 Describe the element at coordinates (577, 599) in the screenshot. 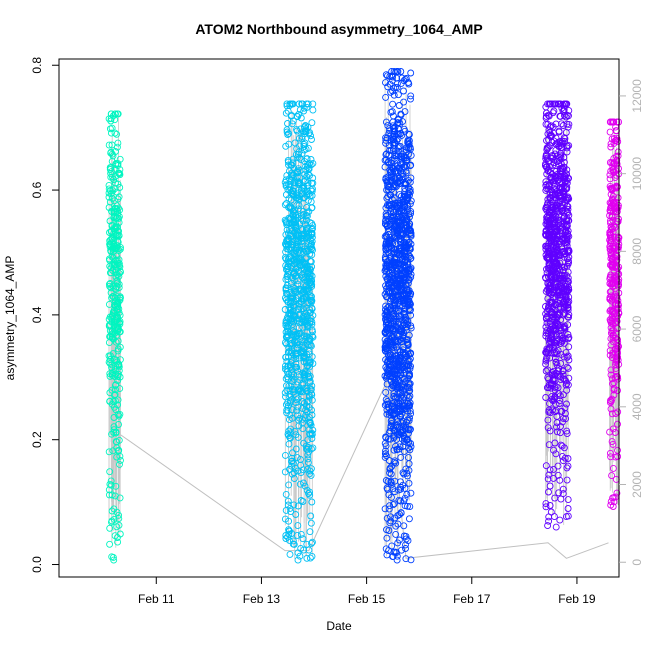

I see `x-tick-label: Feb 19` at that location.